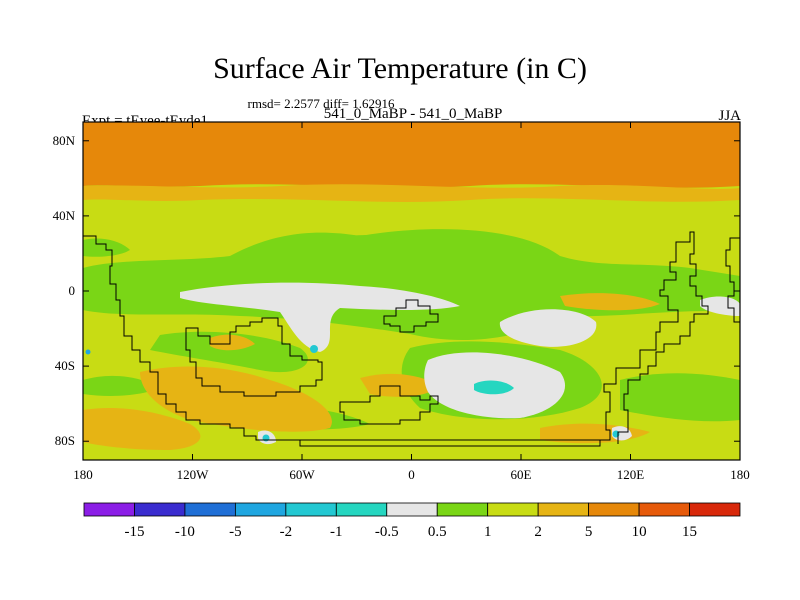 The height and width of the screenshot is (600, 800). I want to click on y-tick-label: 0, so click(72, 290).